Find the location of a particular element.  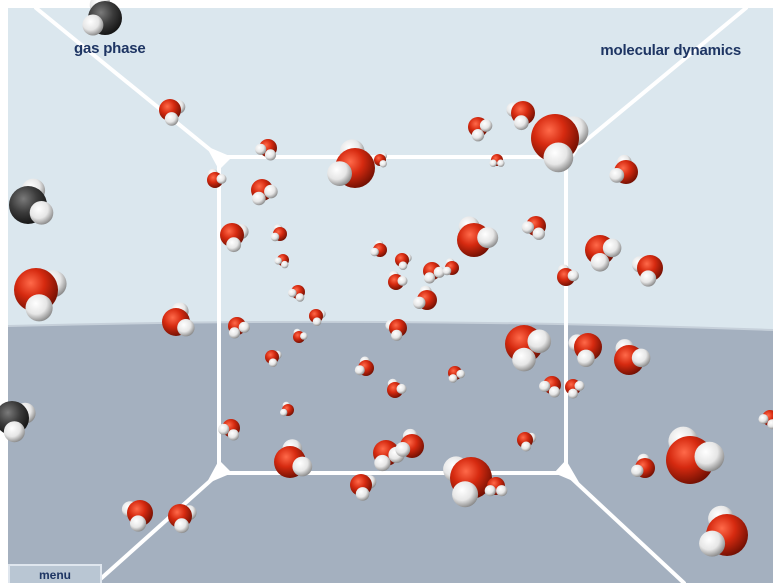

menu-button: menu is located at coordinates (55, 573).